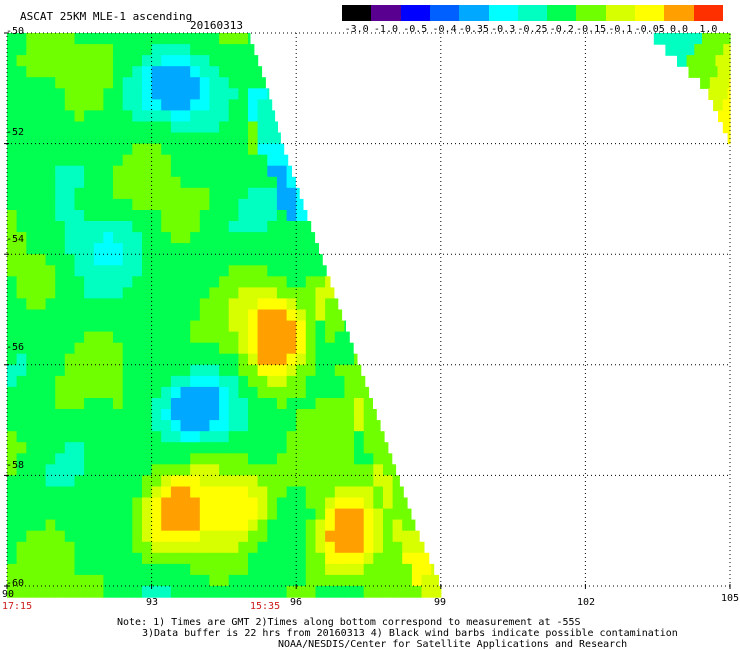 The width and height of the screenshot is (740, 650). What do you see at coordinates (15, 31) in the screenshot?
I see `lat-label-50: -50` at bounding box center [15, 31].